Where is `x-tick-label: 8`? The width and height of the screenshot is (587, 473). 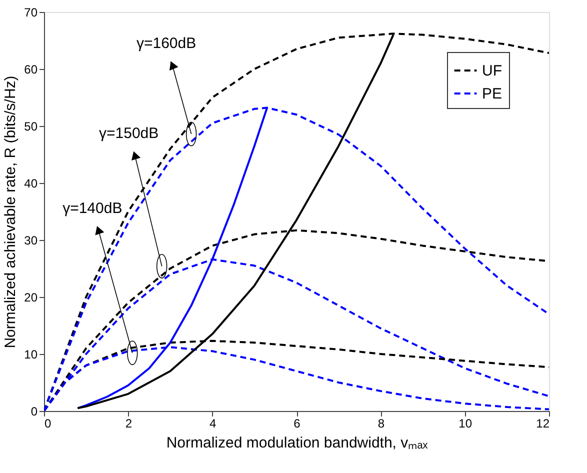 x-tick-label: 8 is located at coordinates (381, 423).